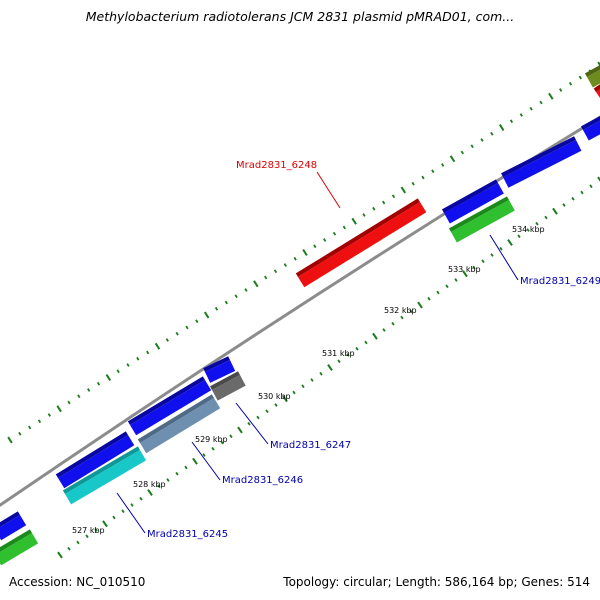 The height and width of the screenshot is (600, 600). Describe the element at coordinates (469, 196) in the screenshot. I see `cds-blue-5-shade` at that location.